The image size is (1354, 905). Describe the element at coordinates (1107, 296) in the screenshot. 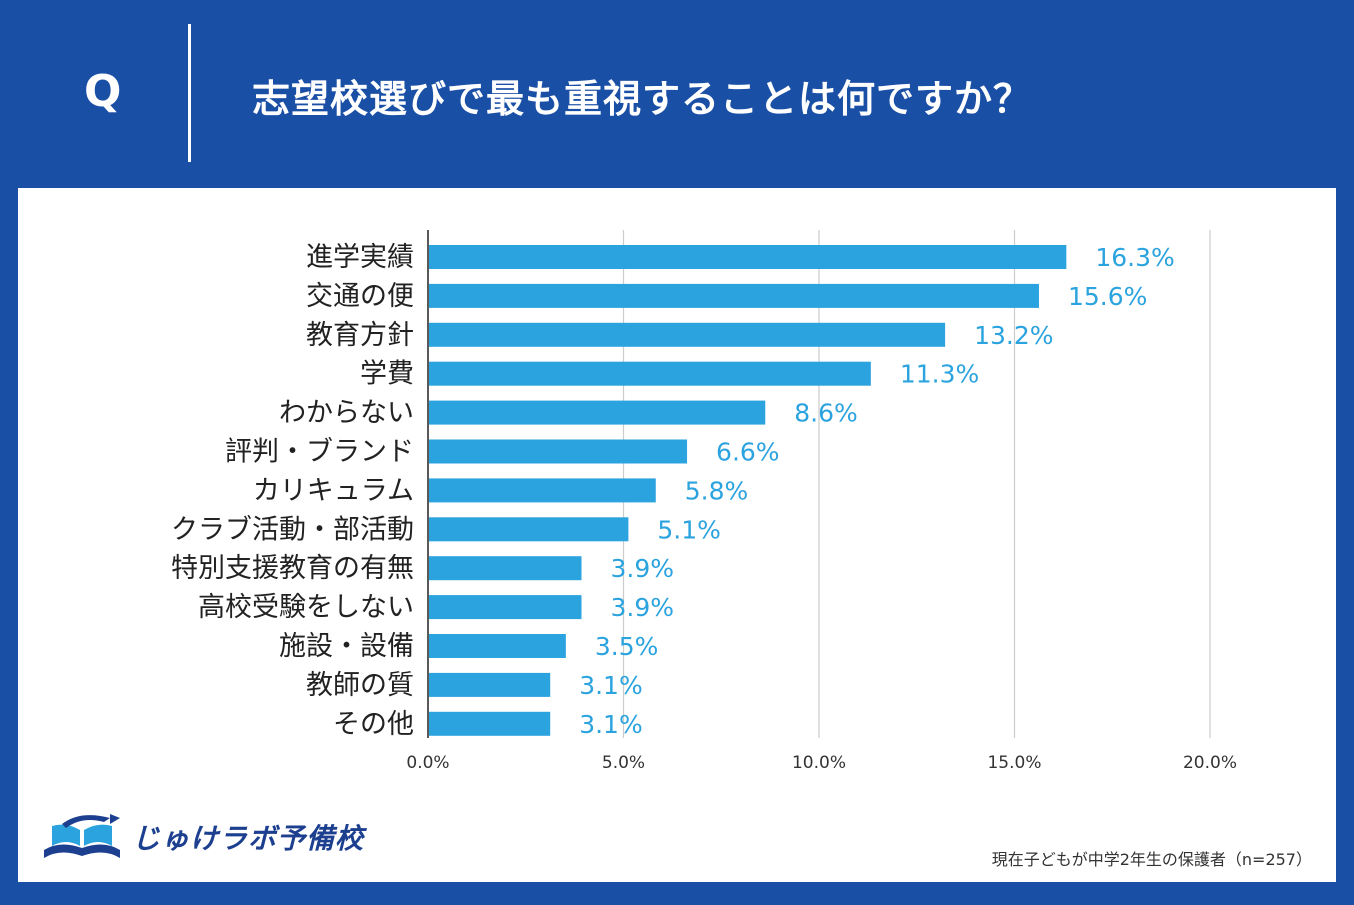

I see `value-label: 15.6%` at that location.